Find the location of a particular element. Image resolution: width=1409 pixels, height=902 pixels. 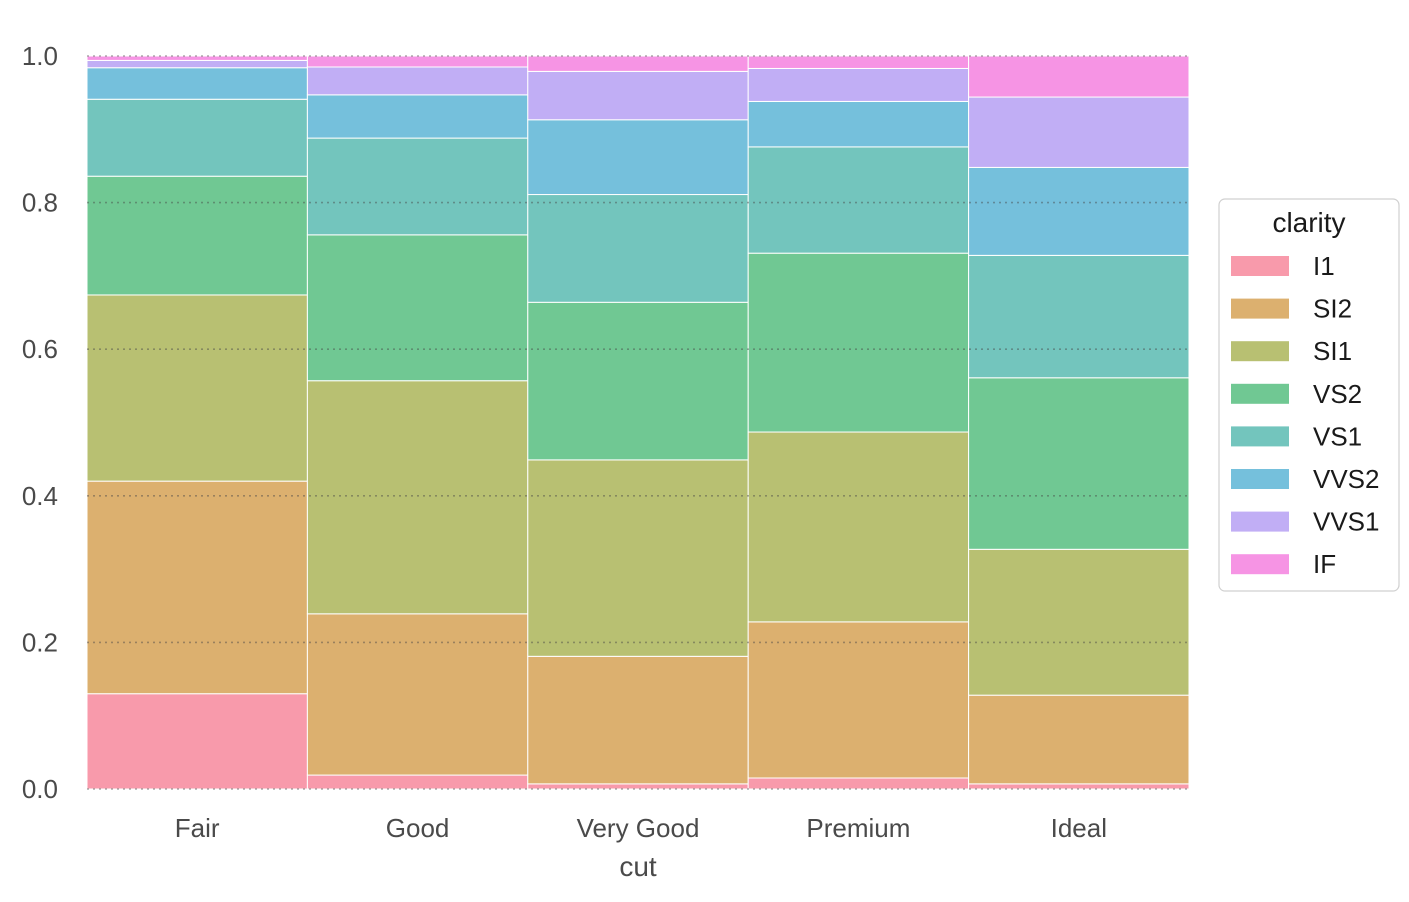

bar-fair-si2 is located at coordinates (197, 587).